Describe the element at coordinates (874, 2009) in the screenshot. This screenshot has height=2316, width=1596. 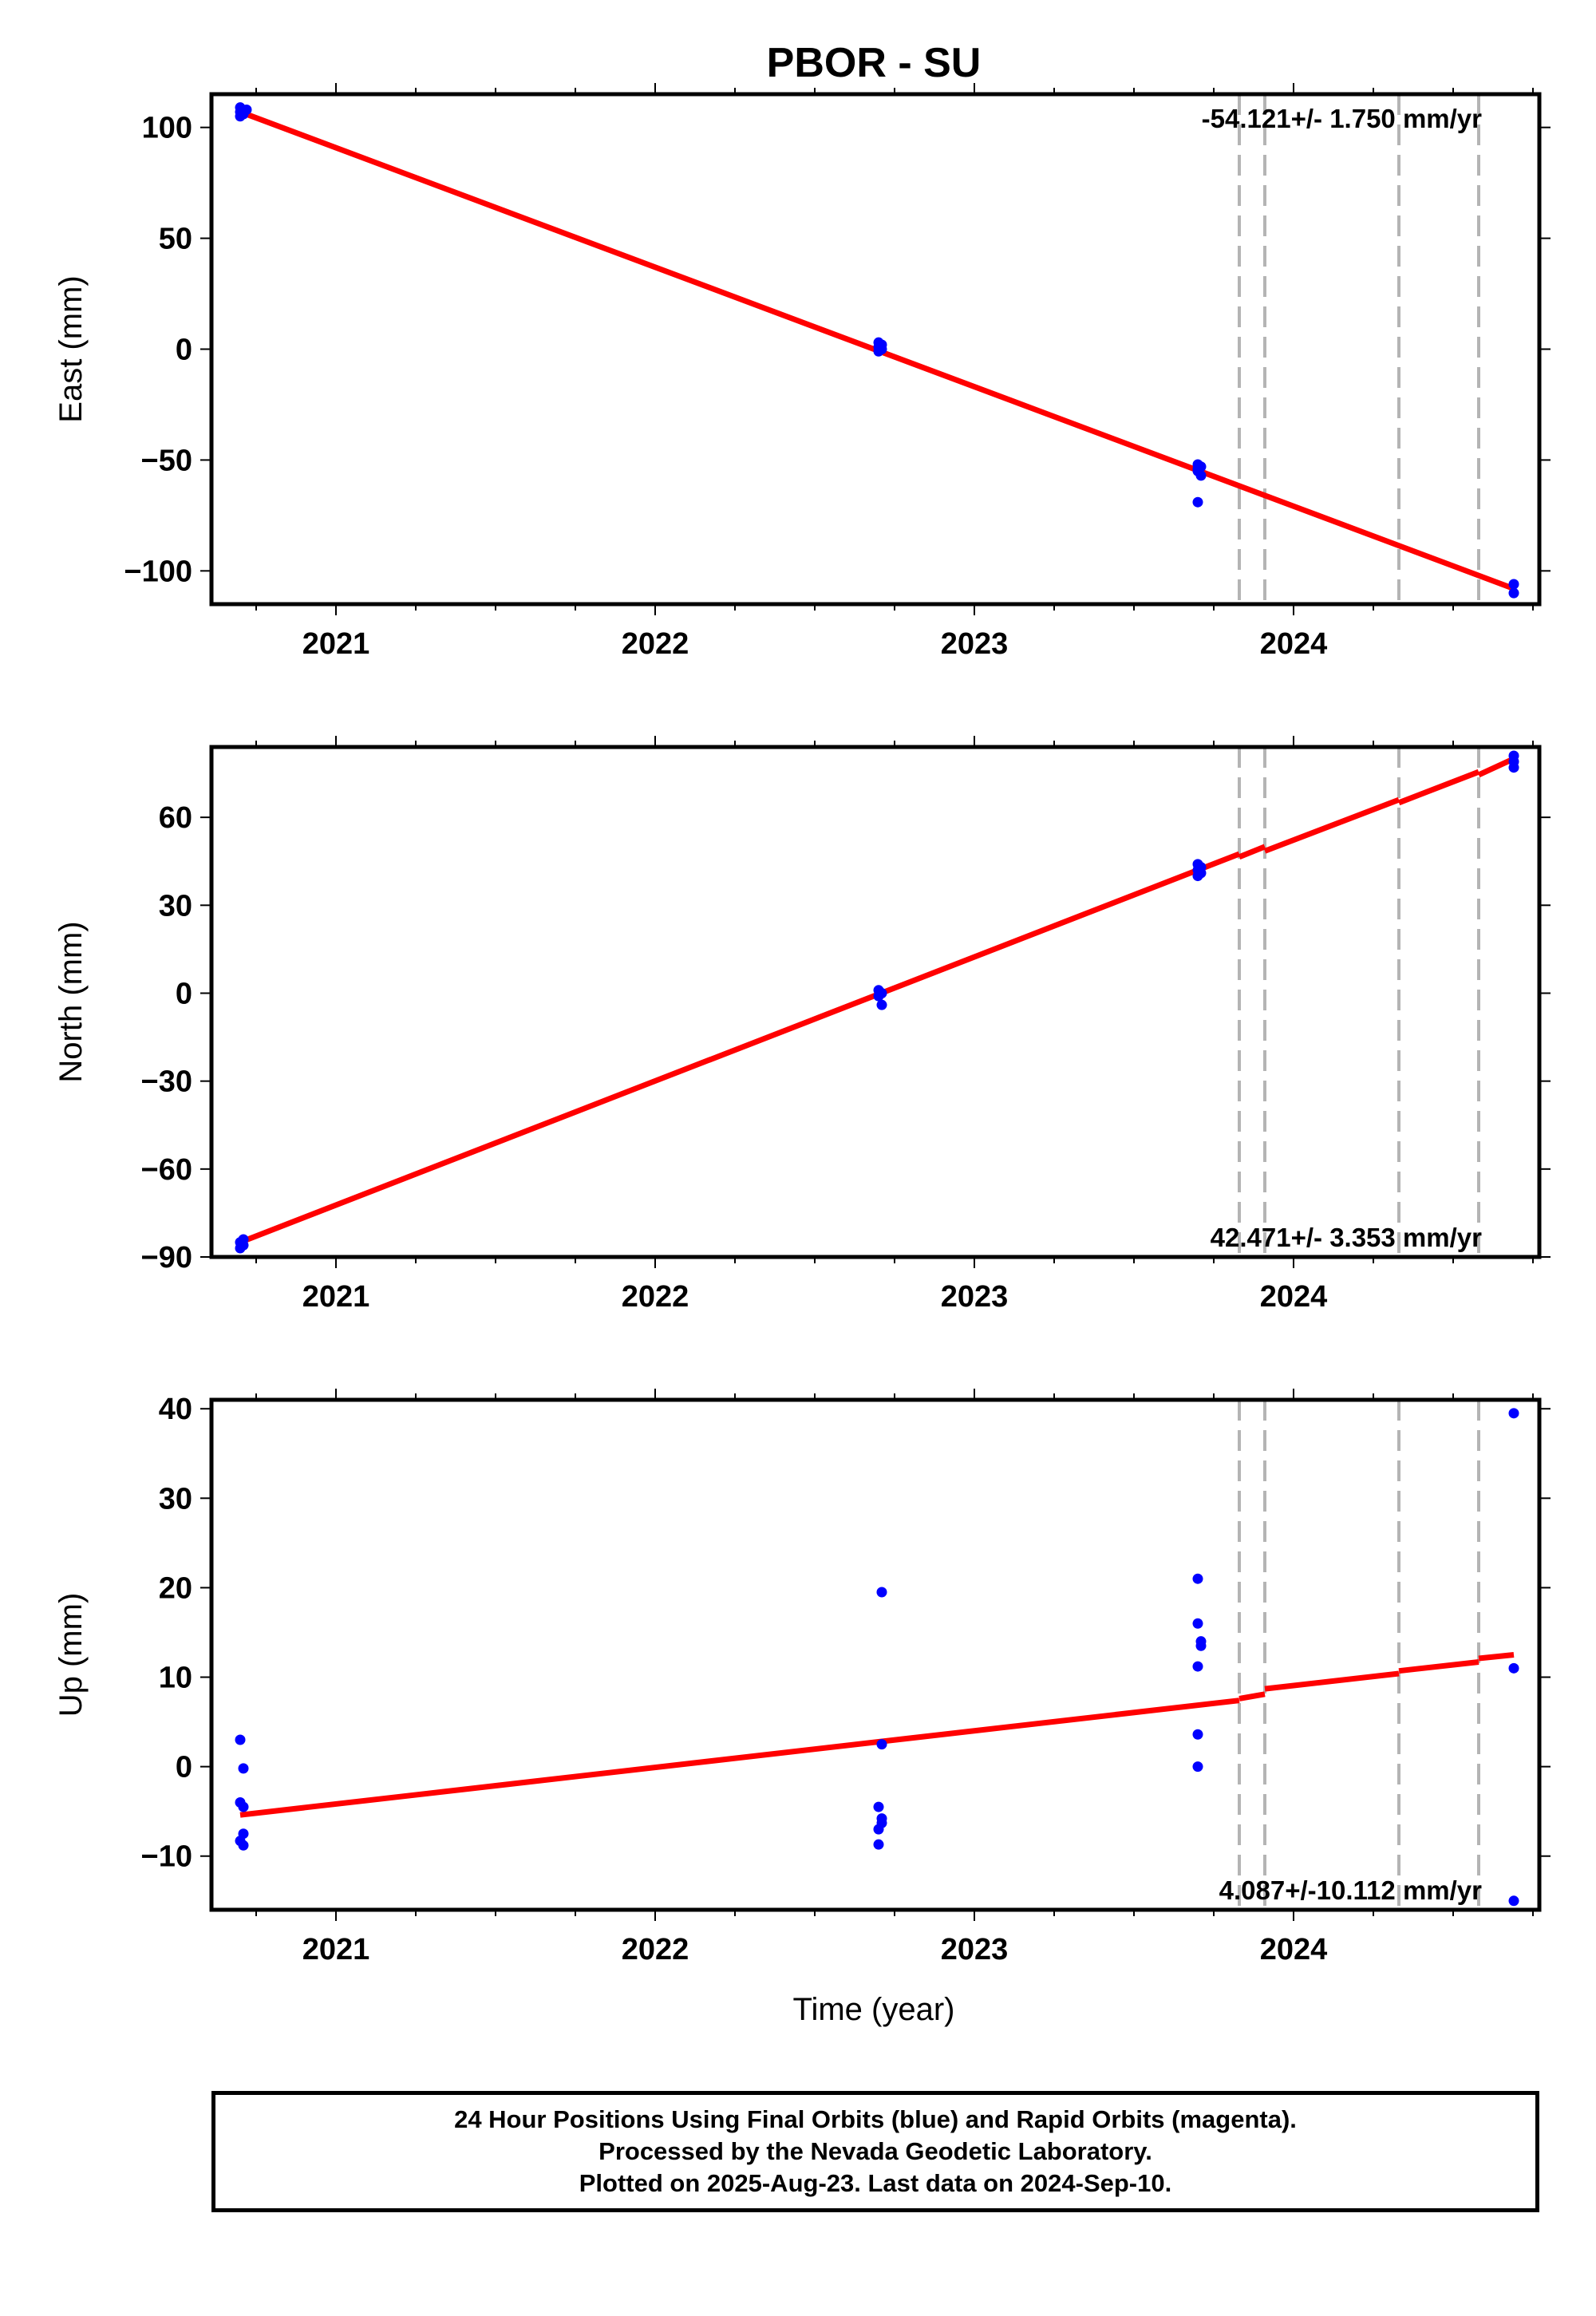
I see `x-axis-label: Time (year)` at that location.